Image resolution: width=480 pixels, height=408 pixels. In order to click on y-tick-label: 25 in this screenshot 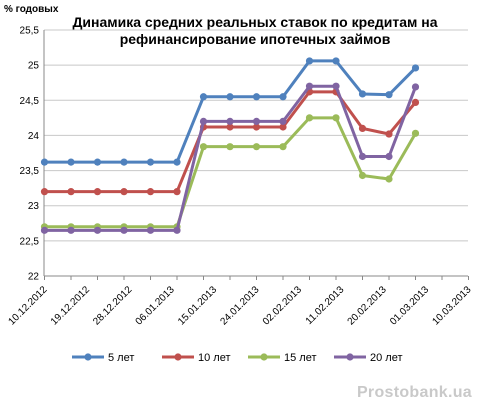, I will do `click(34, 66)`.